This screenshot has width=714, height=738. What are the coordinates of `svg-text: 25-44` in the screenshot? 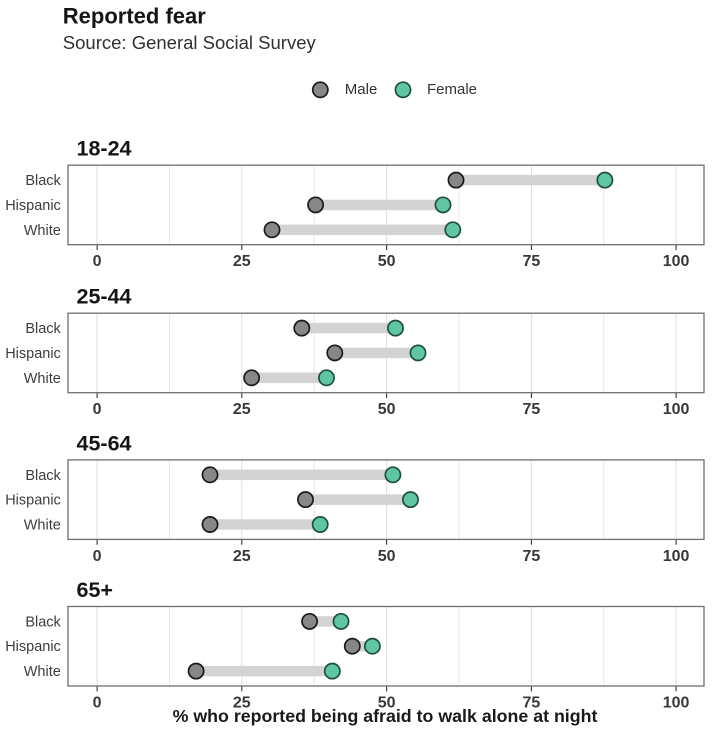 It's located at (104, 297).